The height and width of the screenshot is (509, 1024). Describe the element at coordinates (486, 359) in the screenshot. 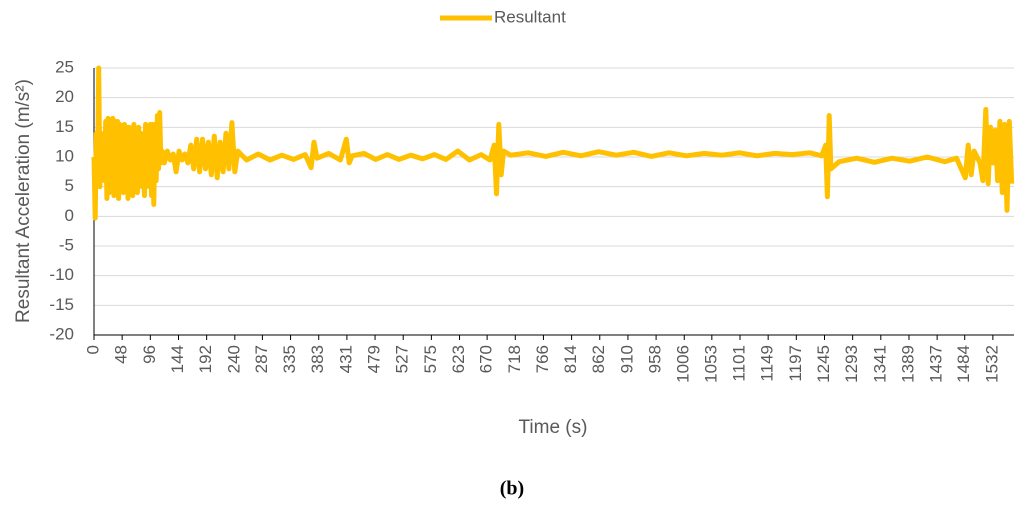

I see `x-tick-label: 670` at that location.